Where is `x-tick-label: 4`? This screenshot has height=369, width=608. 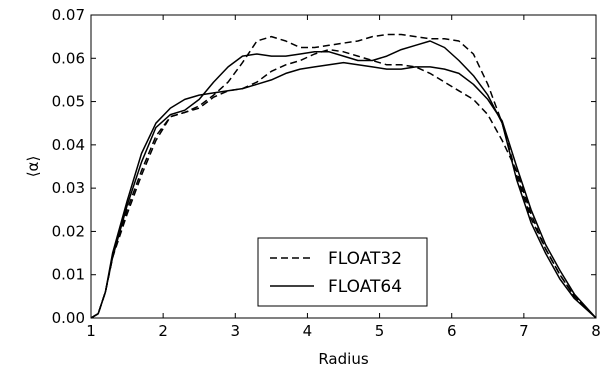
x-tick-label: 4 is located at coordinates (308, 331).